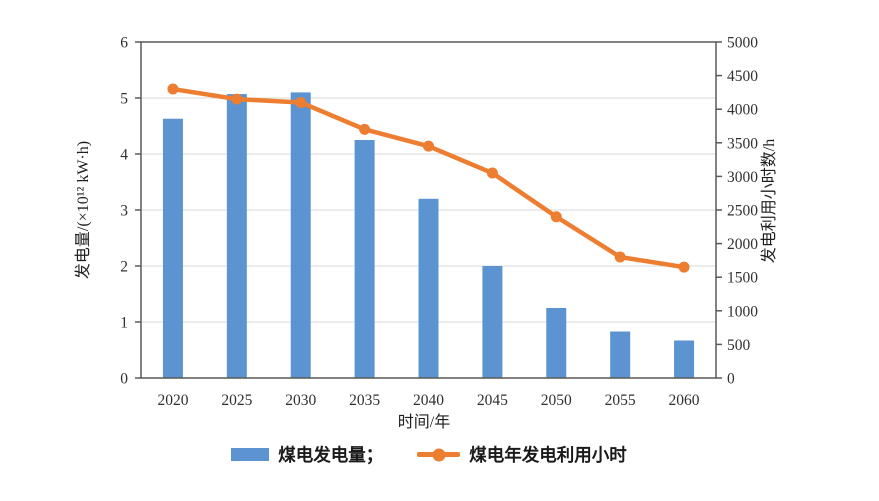  I want to click on legend-line-dot-icon, so click(439, 454).